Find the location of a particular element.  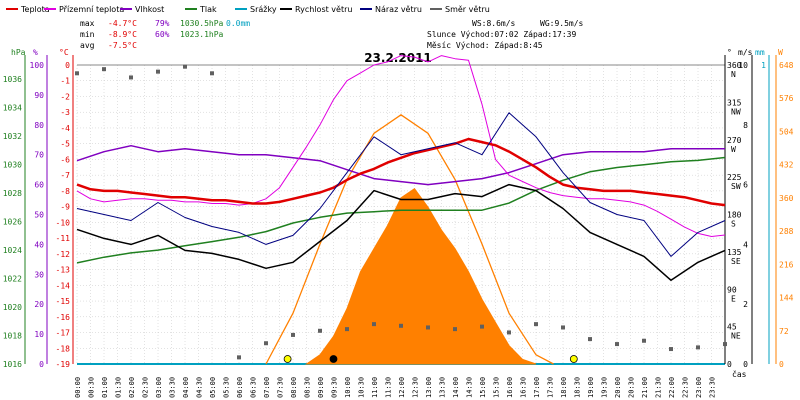

x-tick-label: 05:30 is located at coordinates (227, 387).